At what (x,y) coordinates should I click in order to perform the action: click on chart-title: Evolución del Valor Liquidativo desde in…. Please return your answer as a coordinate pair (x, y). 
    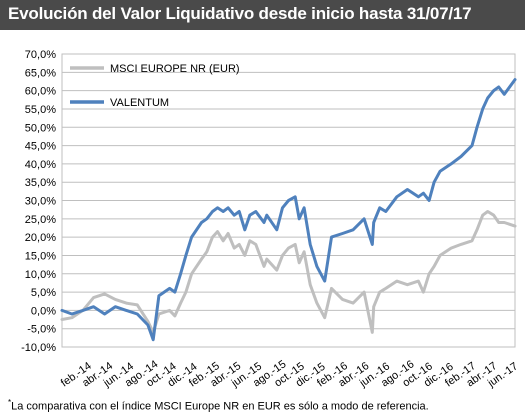
    Looking at the image, I should click on (240, 13).